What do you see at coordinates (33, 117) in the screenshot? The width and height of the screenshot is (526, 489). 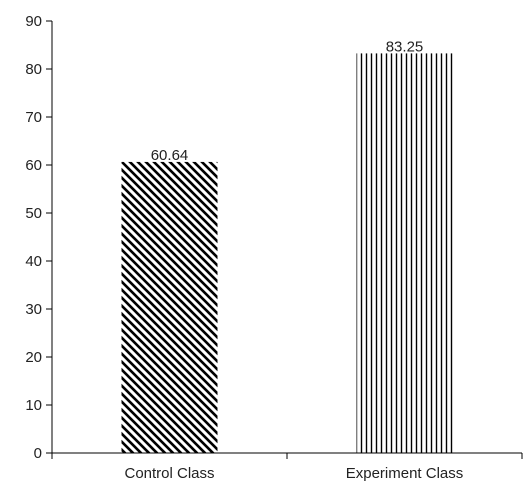 I see `y-tick-label-70: 70` at bounding box center [33, 117].